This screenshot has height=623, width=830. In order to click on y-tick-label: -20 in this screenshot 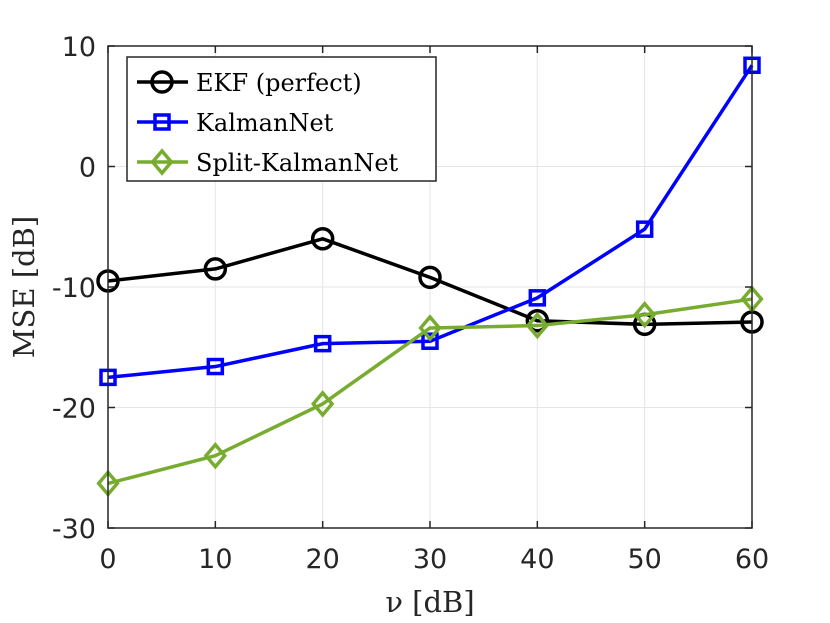, I will do `click(74, 409)`.